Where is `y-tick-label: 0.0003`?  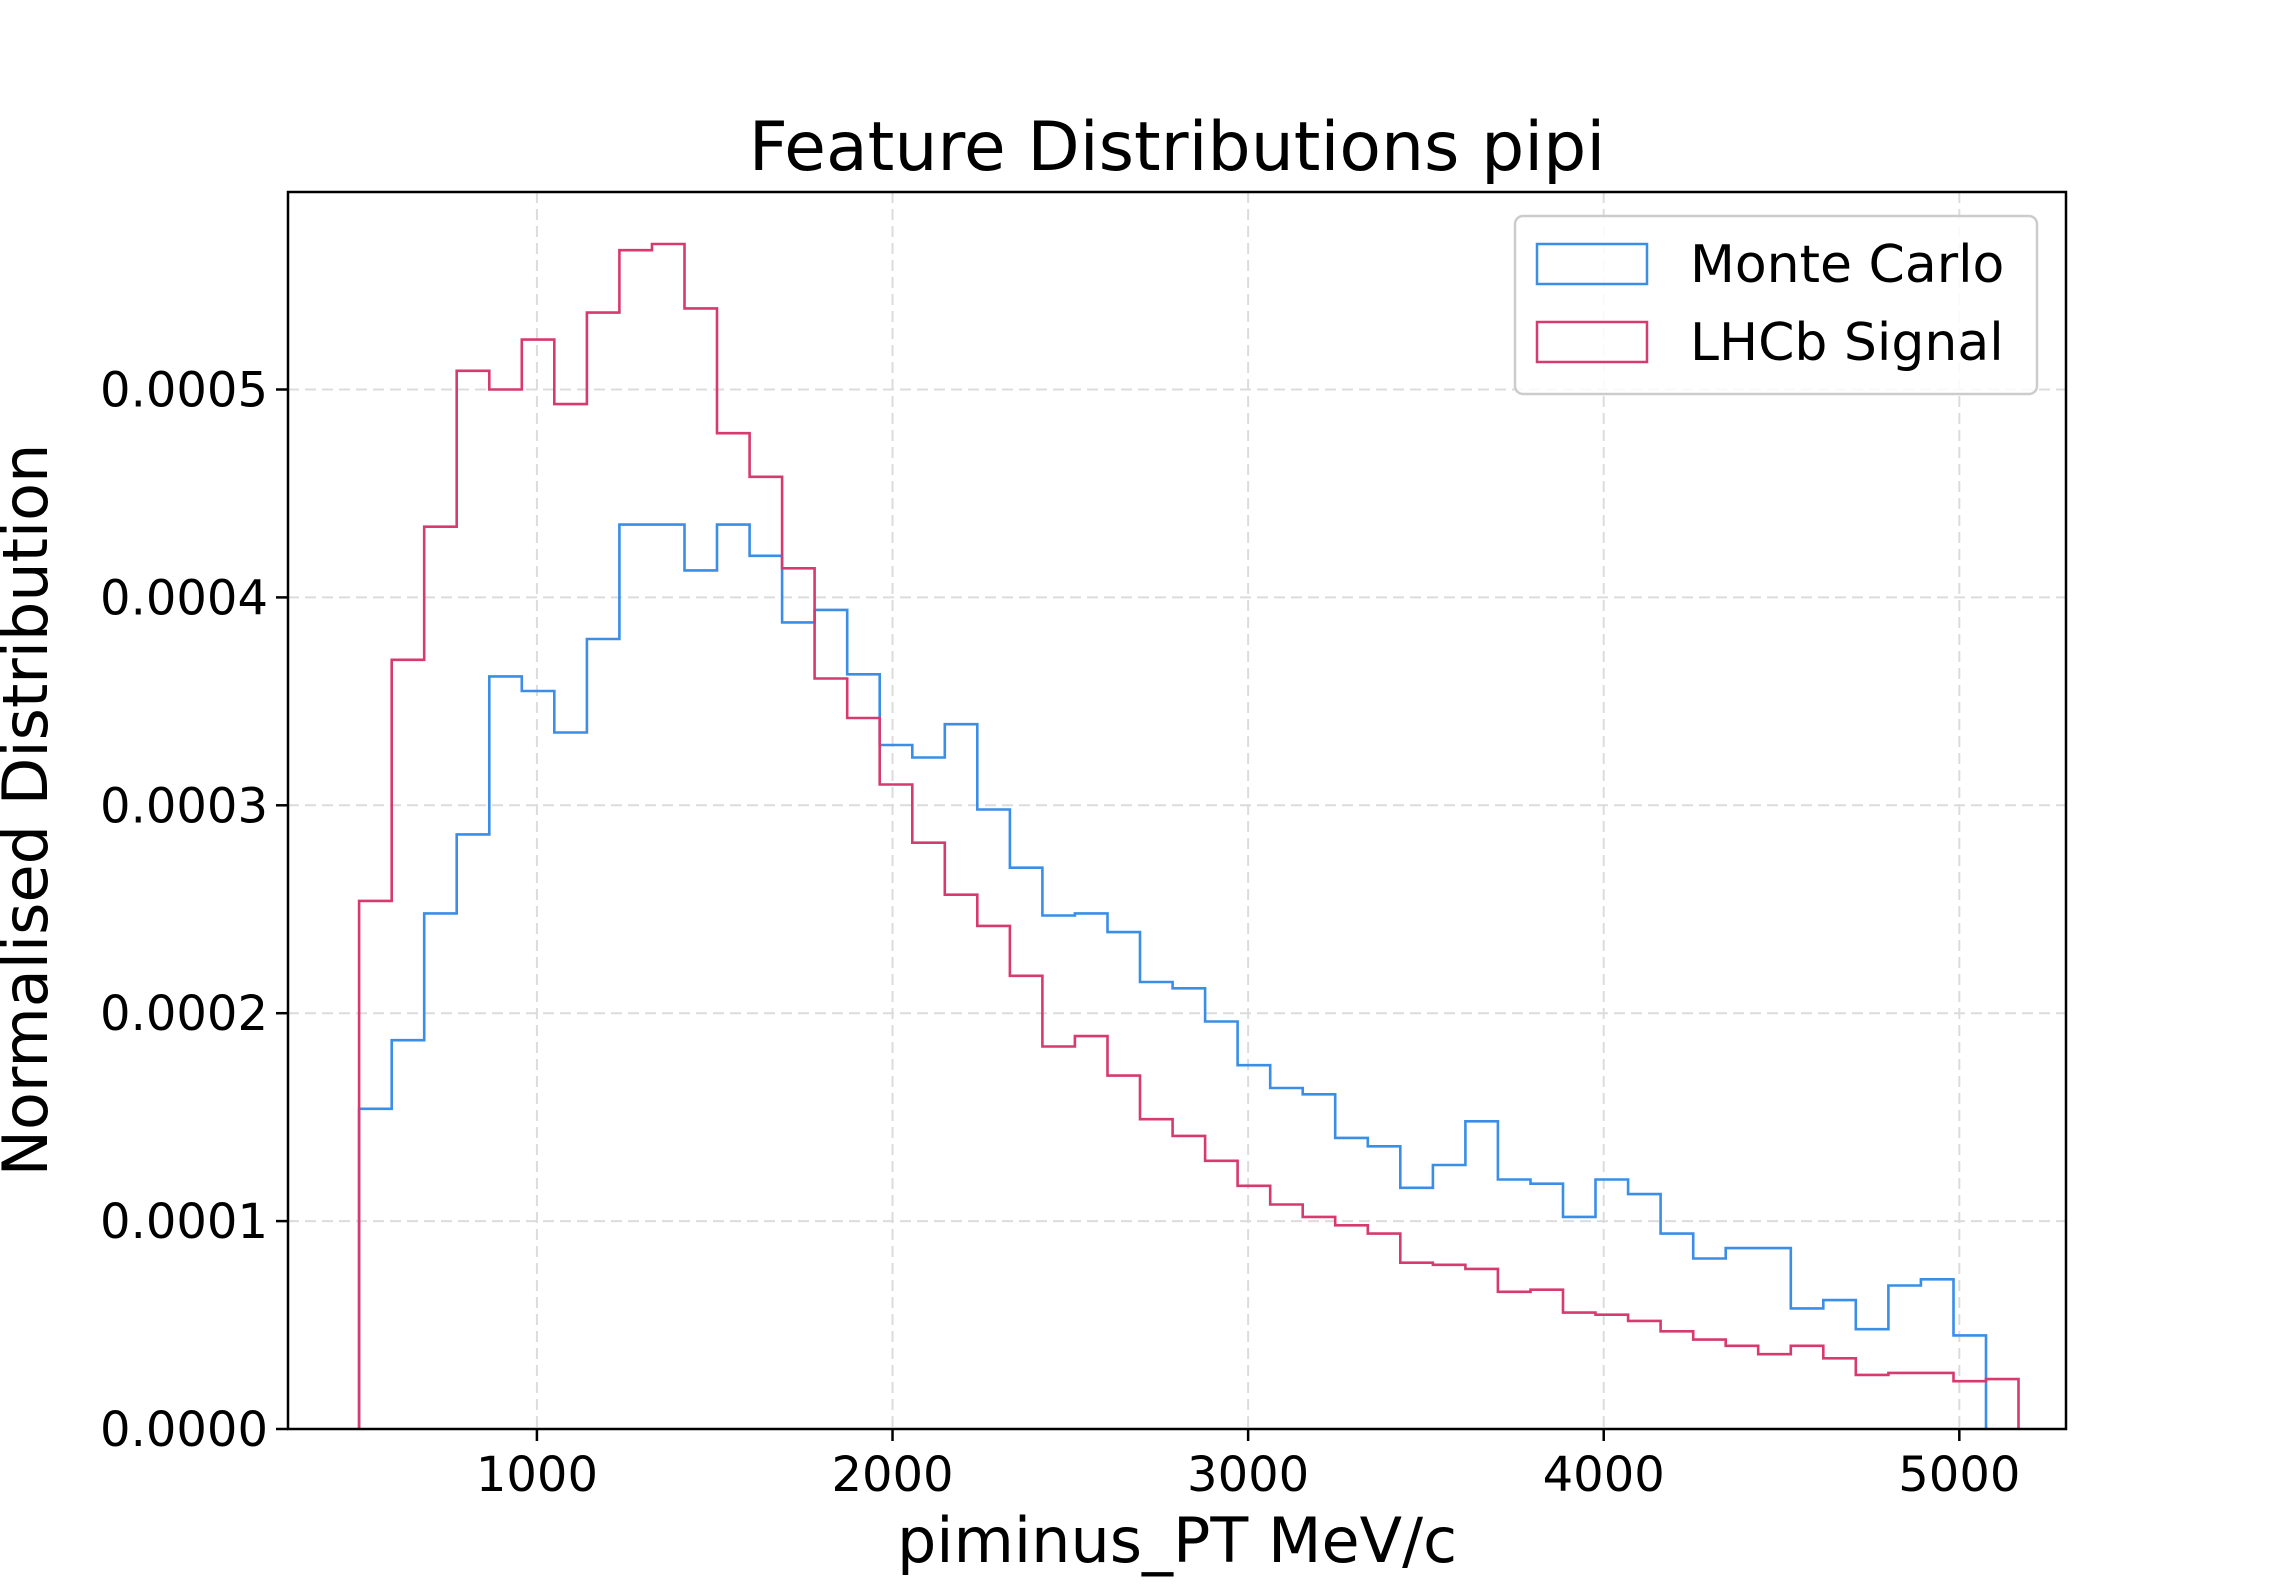 y-tick-label: 0.0003 is located at coordinates (184, 806).